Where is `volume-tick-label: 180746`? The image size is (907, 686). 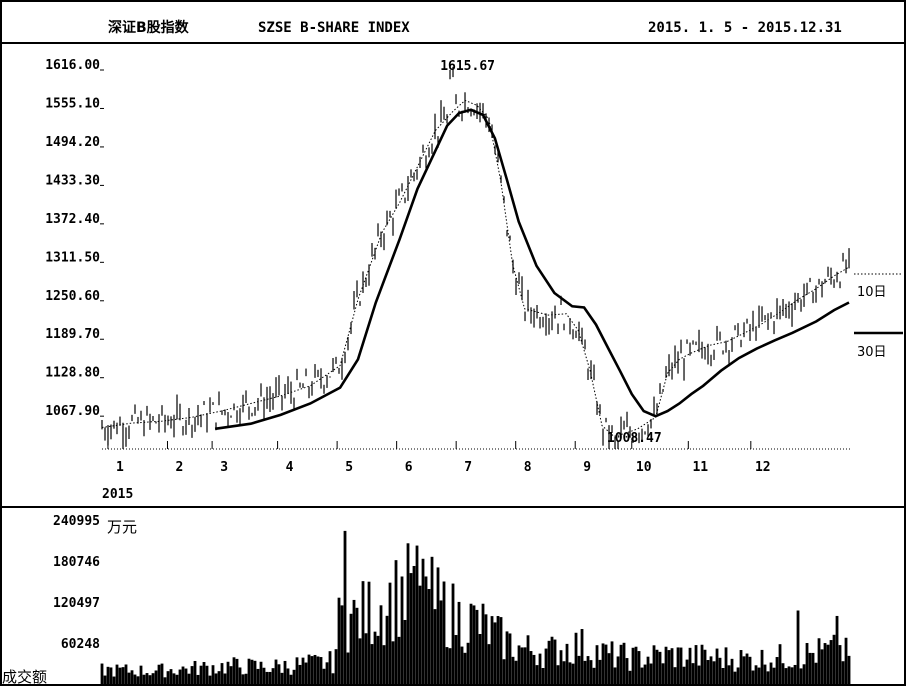 volume-tick-label: 180746 is located at coordinates (76, 562).